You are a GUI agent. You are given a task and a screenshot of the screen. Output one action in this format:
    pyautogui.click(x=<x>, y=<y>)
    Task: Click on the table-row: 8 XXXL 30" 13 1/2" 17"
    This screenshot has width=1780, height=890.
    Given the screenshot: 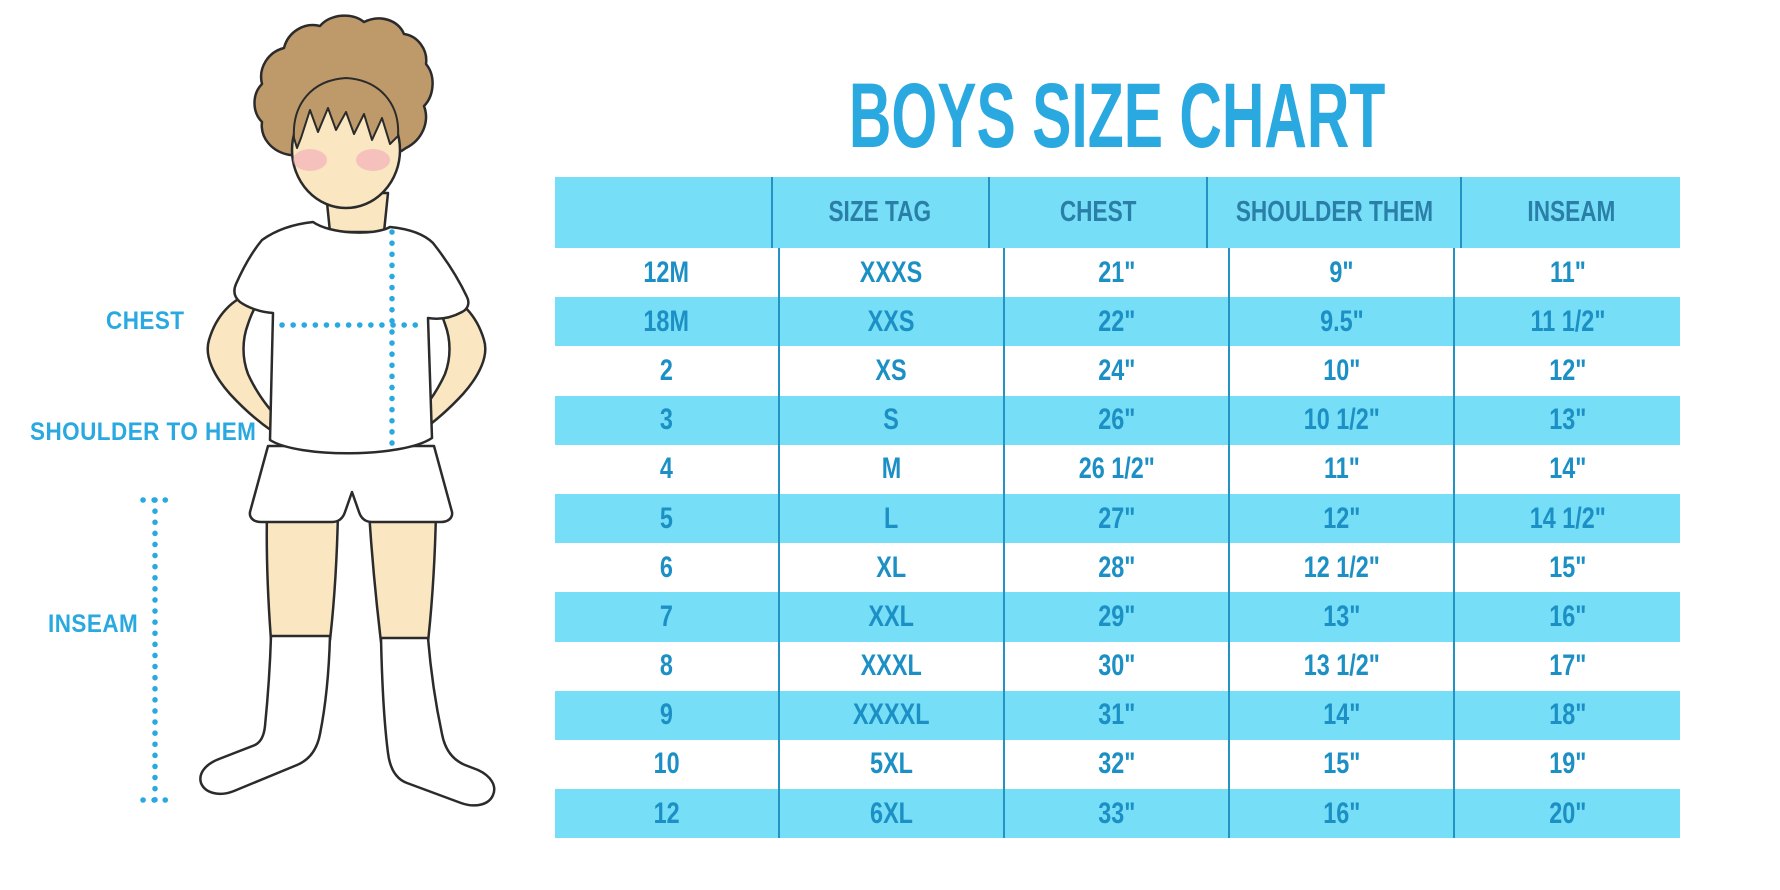 What is the action you would take?
    pyautogui.click(x=1117, y=666)
    